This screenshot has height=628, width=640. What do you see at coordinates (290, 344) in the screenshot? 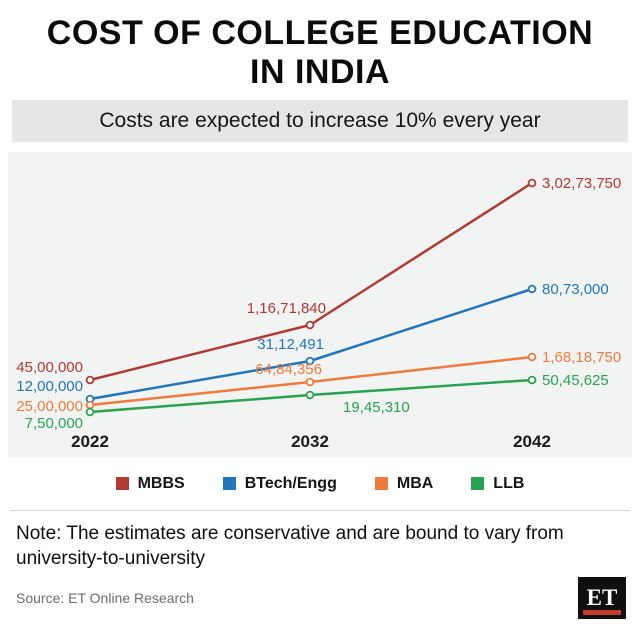
I see `value-label-btech-engg-2032: 31,12,491` at bounding box center [290, 344].